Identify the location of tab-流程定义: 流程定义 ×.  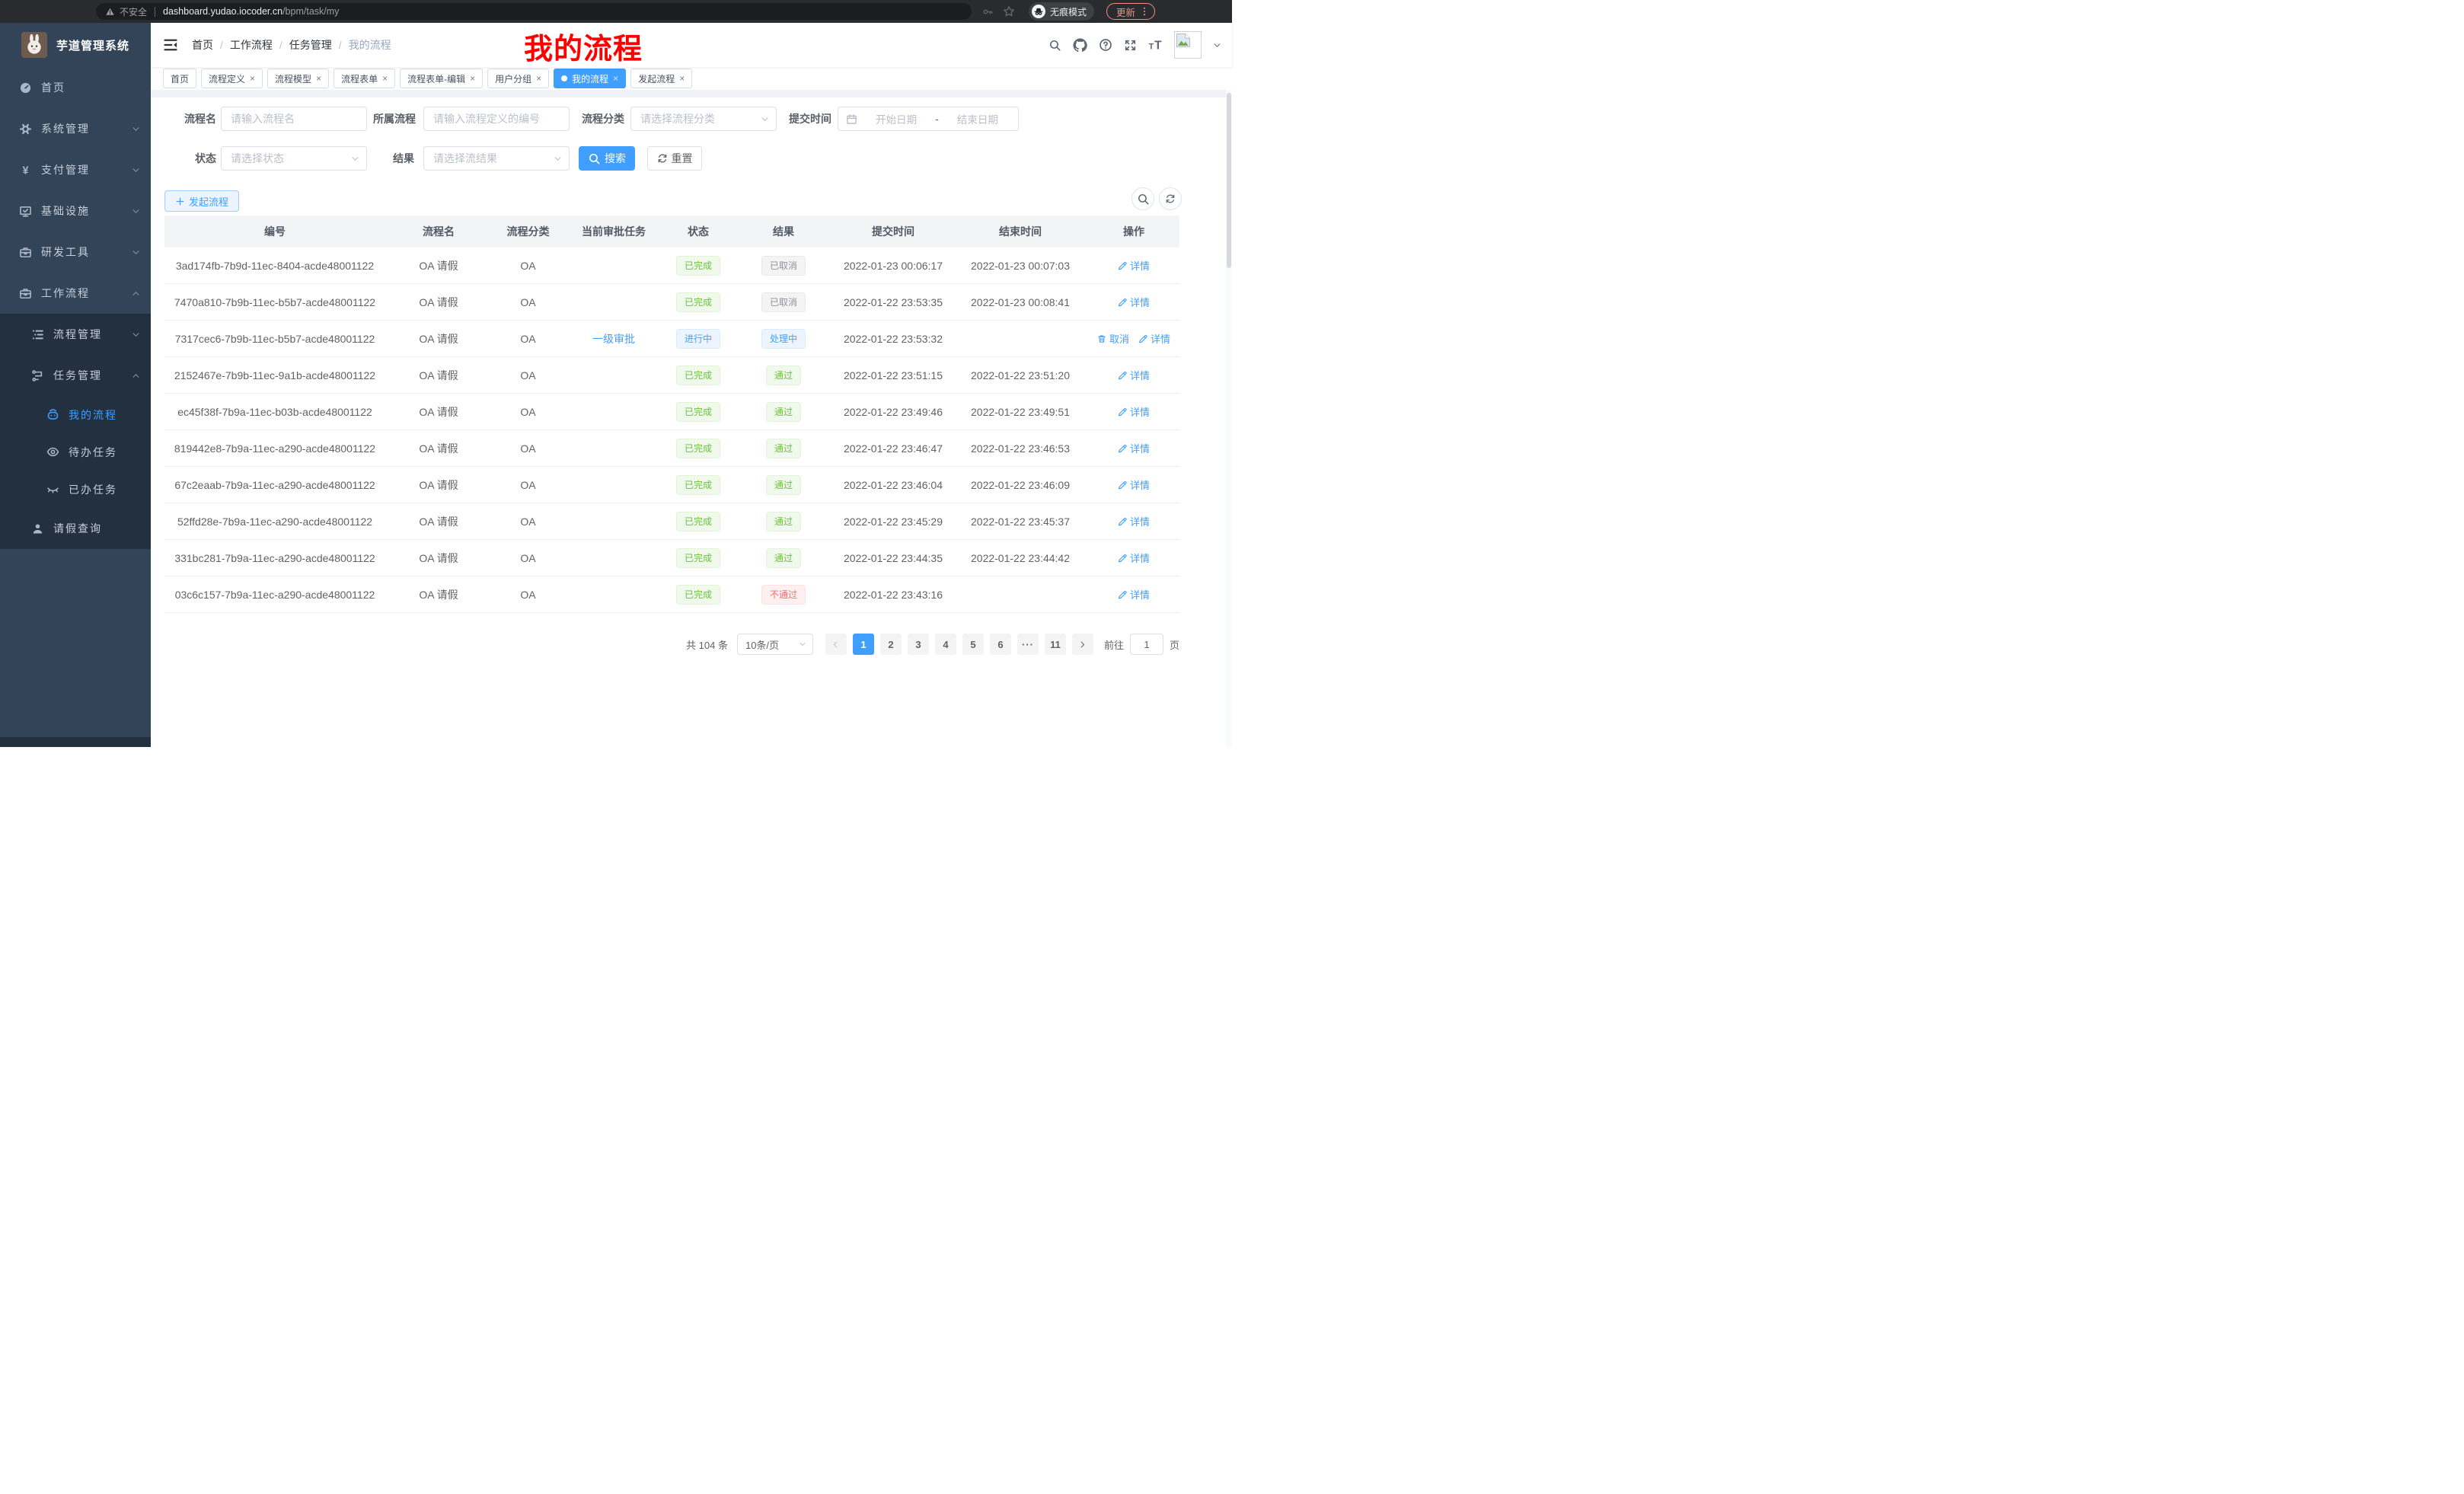
(232, 78).